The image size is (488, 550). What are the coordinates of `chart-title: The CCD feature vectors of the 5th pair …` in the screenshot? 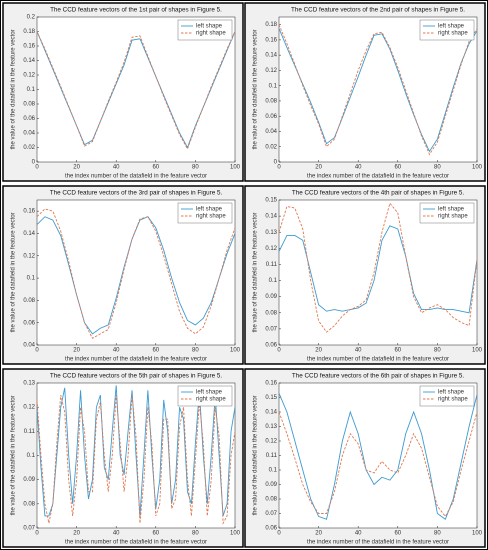 It's located at (136, 376).